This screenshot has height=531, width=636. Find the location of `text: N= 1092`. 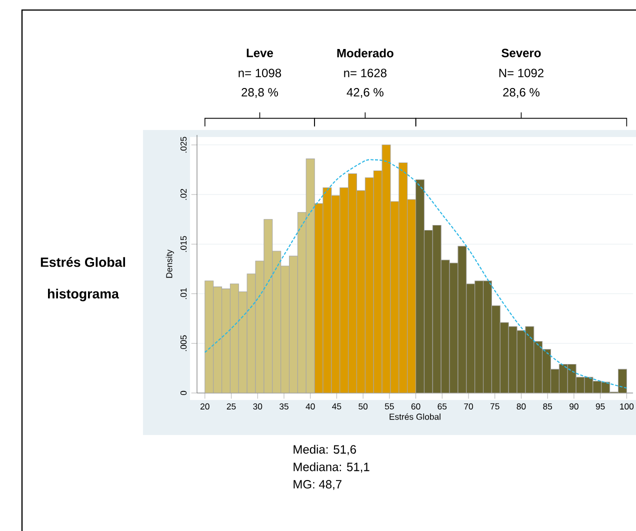

text: N= 1092 is located at coordinates (521, 73).